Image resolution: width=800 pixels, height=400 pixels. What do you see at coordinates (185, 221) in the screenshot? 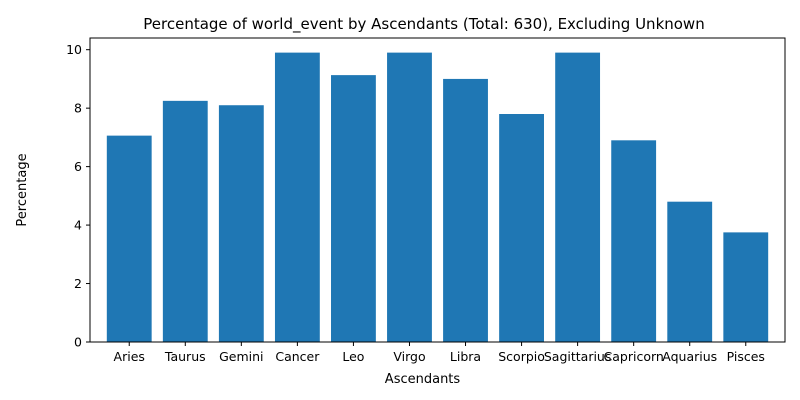
I see `bar-taurus` at bounding box center [185, 221].